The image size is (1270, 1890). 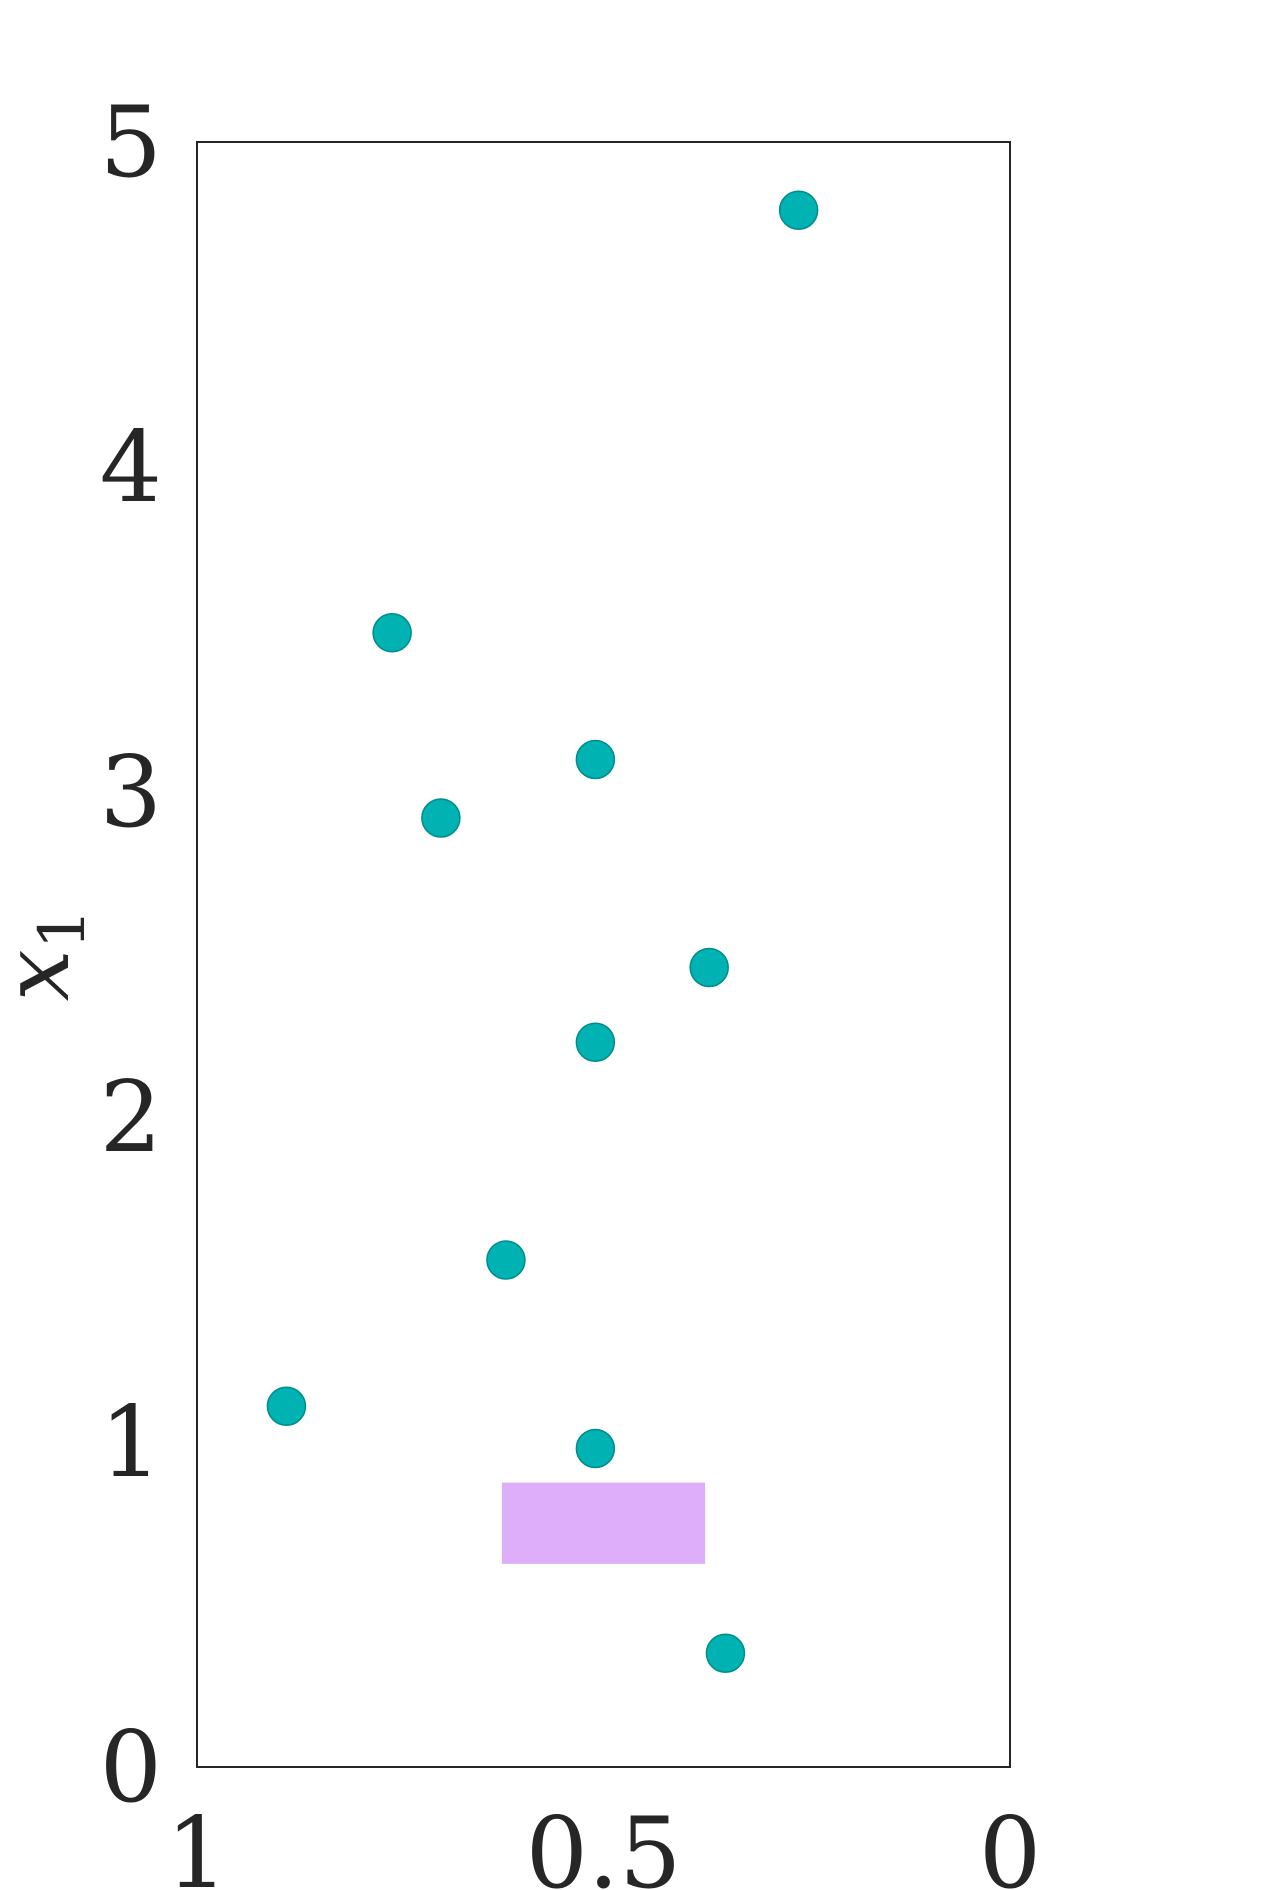 I want to click on y-tick-label: 5, so click(x=131, y=143).